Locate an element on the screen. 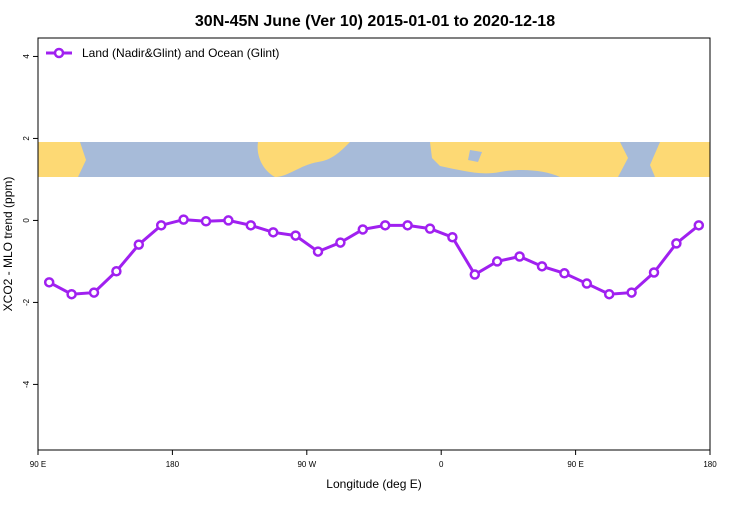  series-line is located at coordinates (374, 257).